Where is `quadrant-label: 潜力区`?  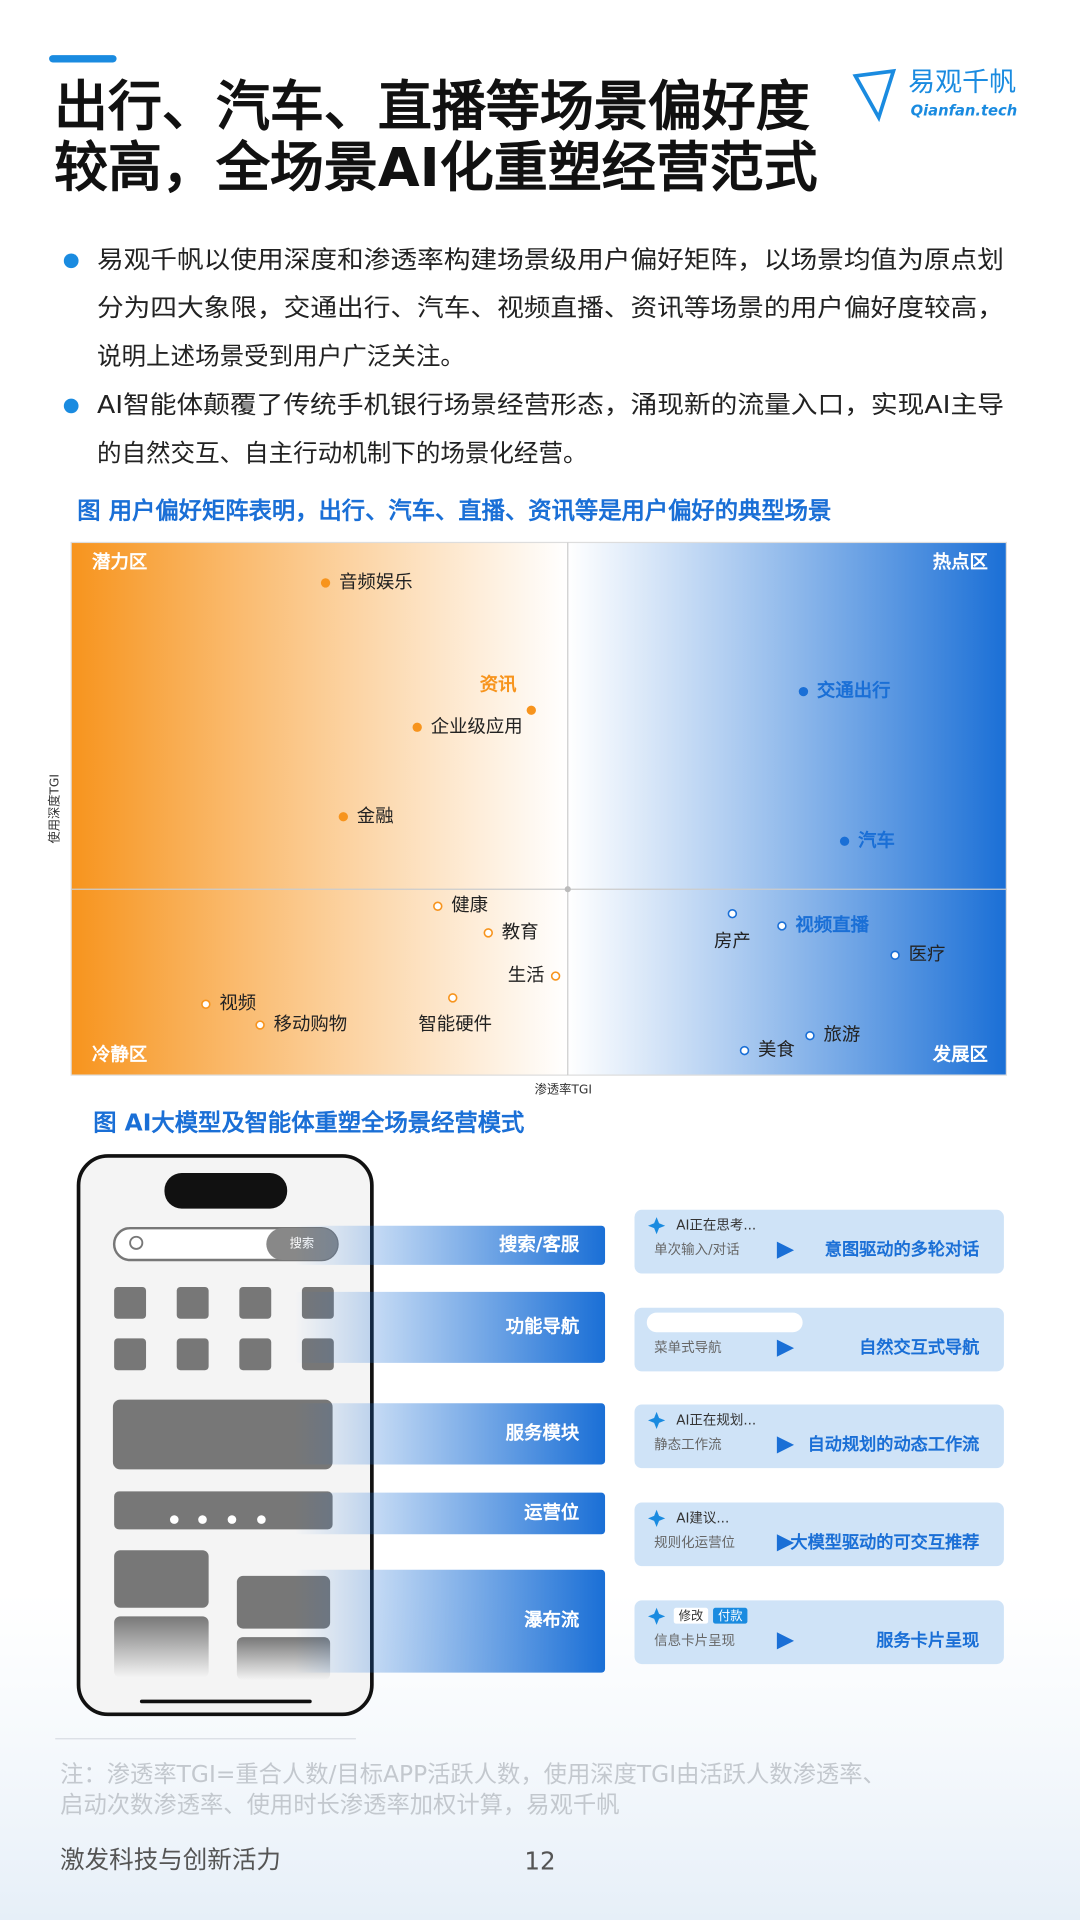
quadrant-label: 潜力区 is located at coordinates (119, 562).